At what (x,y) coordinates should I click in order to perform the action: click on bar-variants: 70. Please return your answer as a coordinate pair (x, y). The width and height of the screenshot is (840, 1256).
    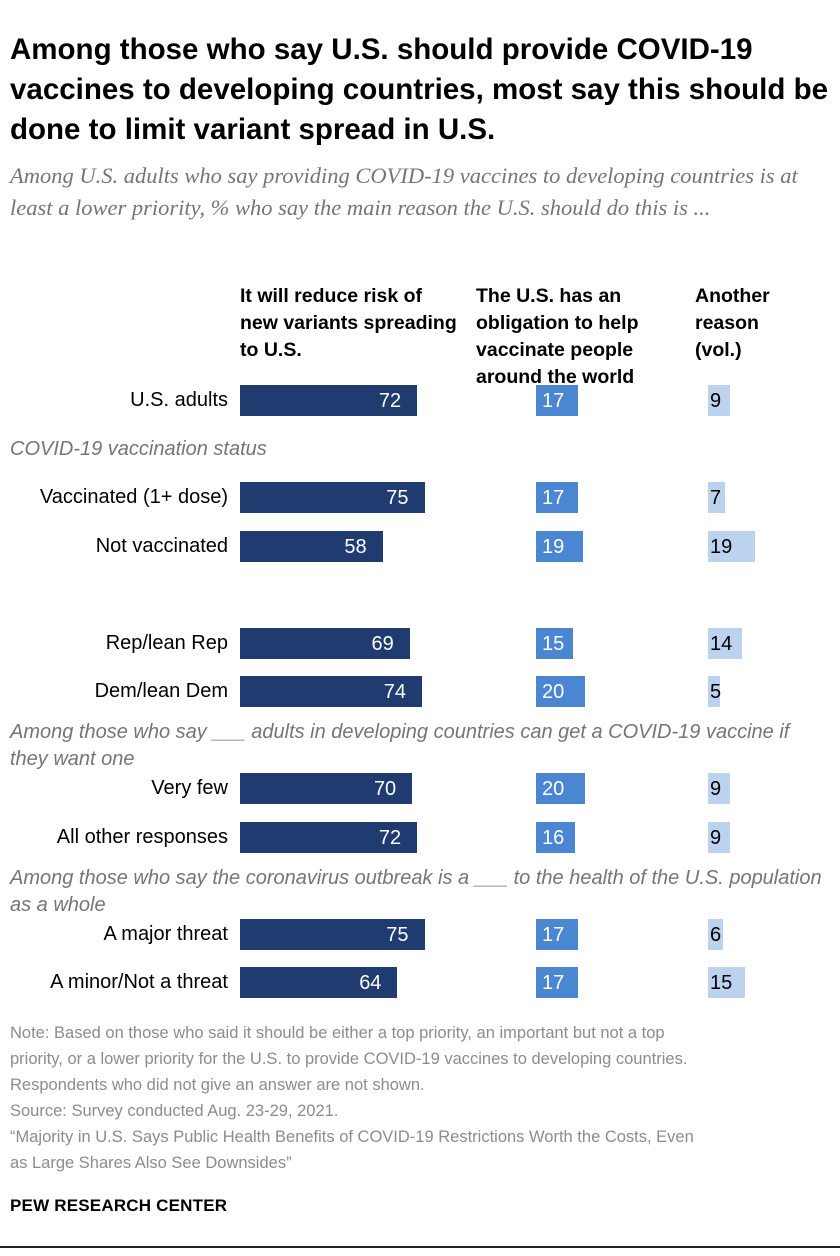
    Looking at the image, I should click on (326, 788).